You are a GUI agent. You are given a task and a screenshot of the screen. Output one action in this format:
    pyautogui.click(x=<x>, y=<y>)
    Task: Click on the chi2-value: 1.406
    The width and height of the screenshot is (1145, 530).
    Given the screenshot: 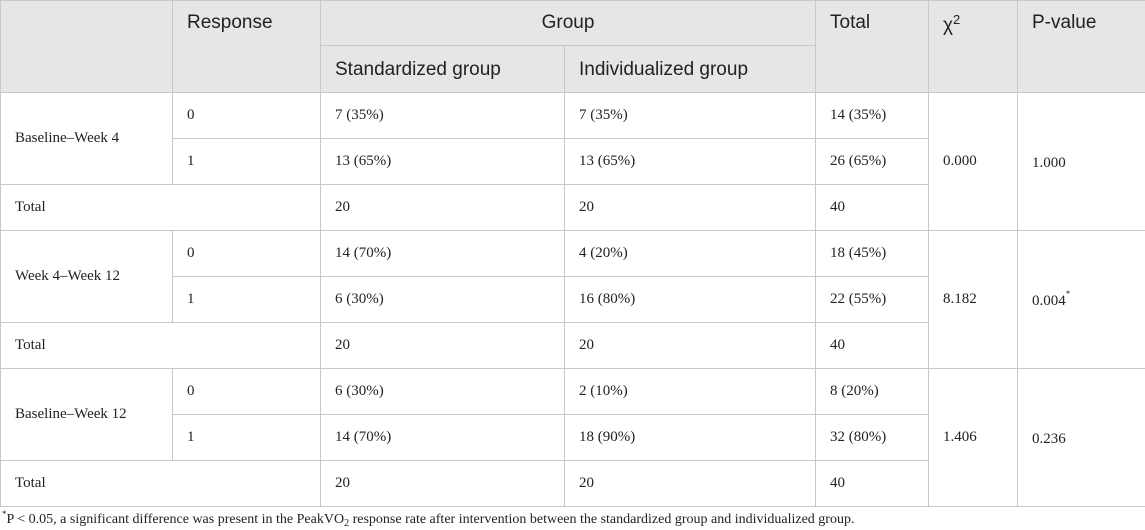 What is the action you would take?
    pyautogui.click(x=973, y=437)
    